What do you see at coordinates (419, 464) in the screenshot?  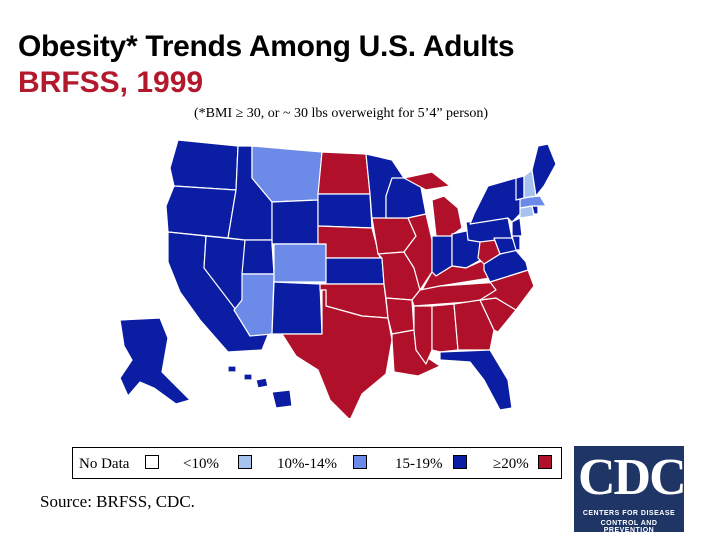 I see `legend-label-15-19: 15-19%` at bounding box center [419, 464].